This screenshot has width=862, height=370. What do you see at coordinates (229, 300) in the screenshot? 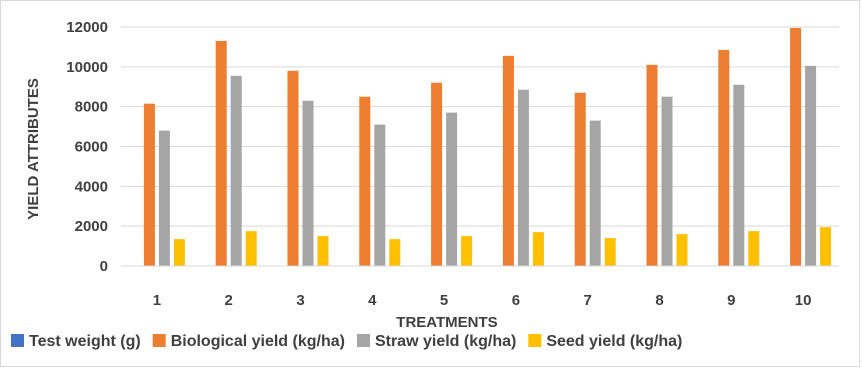
I see `x-tick-label: 2` at bounding box center [229, 300].